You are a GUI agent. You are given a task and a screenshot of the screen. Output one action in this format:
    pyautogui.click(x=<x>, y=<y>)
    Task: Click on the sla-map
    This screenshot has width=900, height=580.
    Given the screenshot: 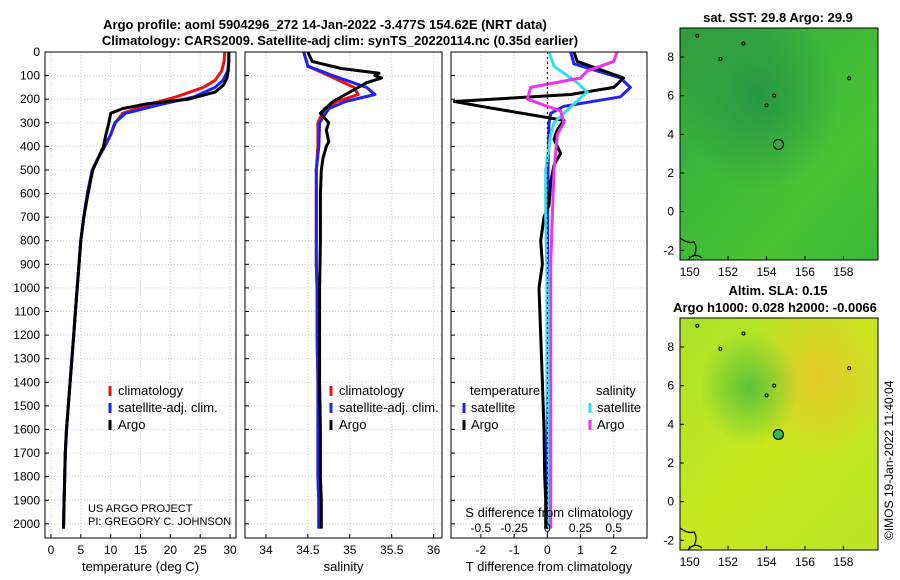 What is the action you would take?
    pyautogui.click(x=779, y=434)
    